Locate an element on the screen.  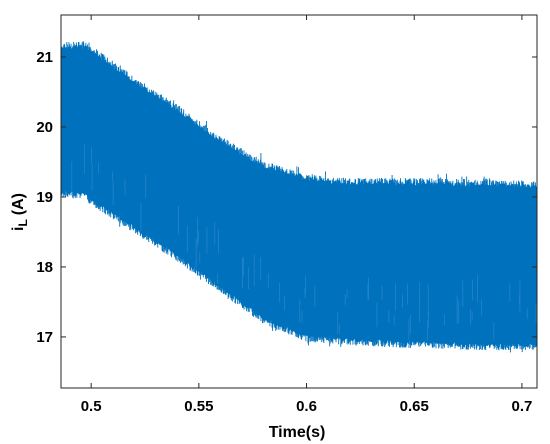
y-axis-label: iL (A) is located at coordinates (20, 212).